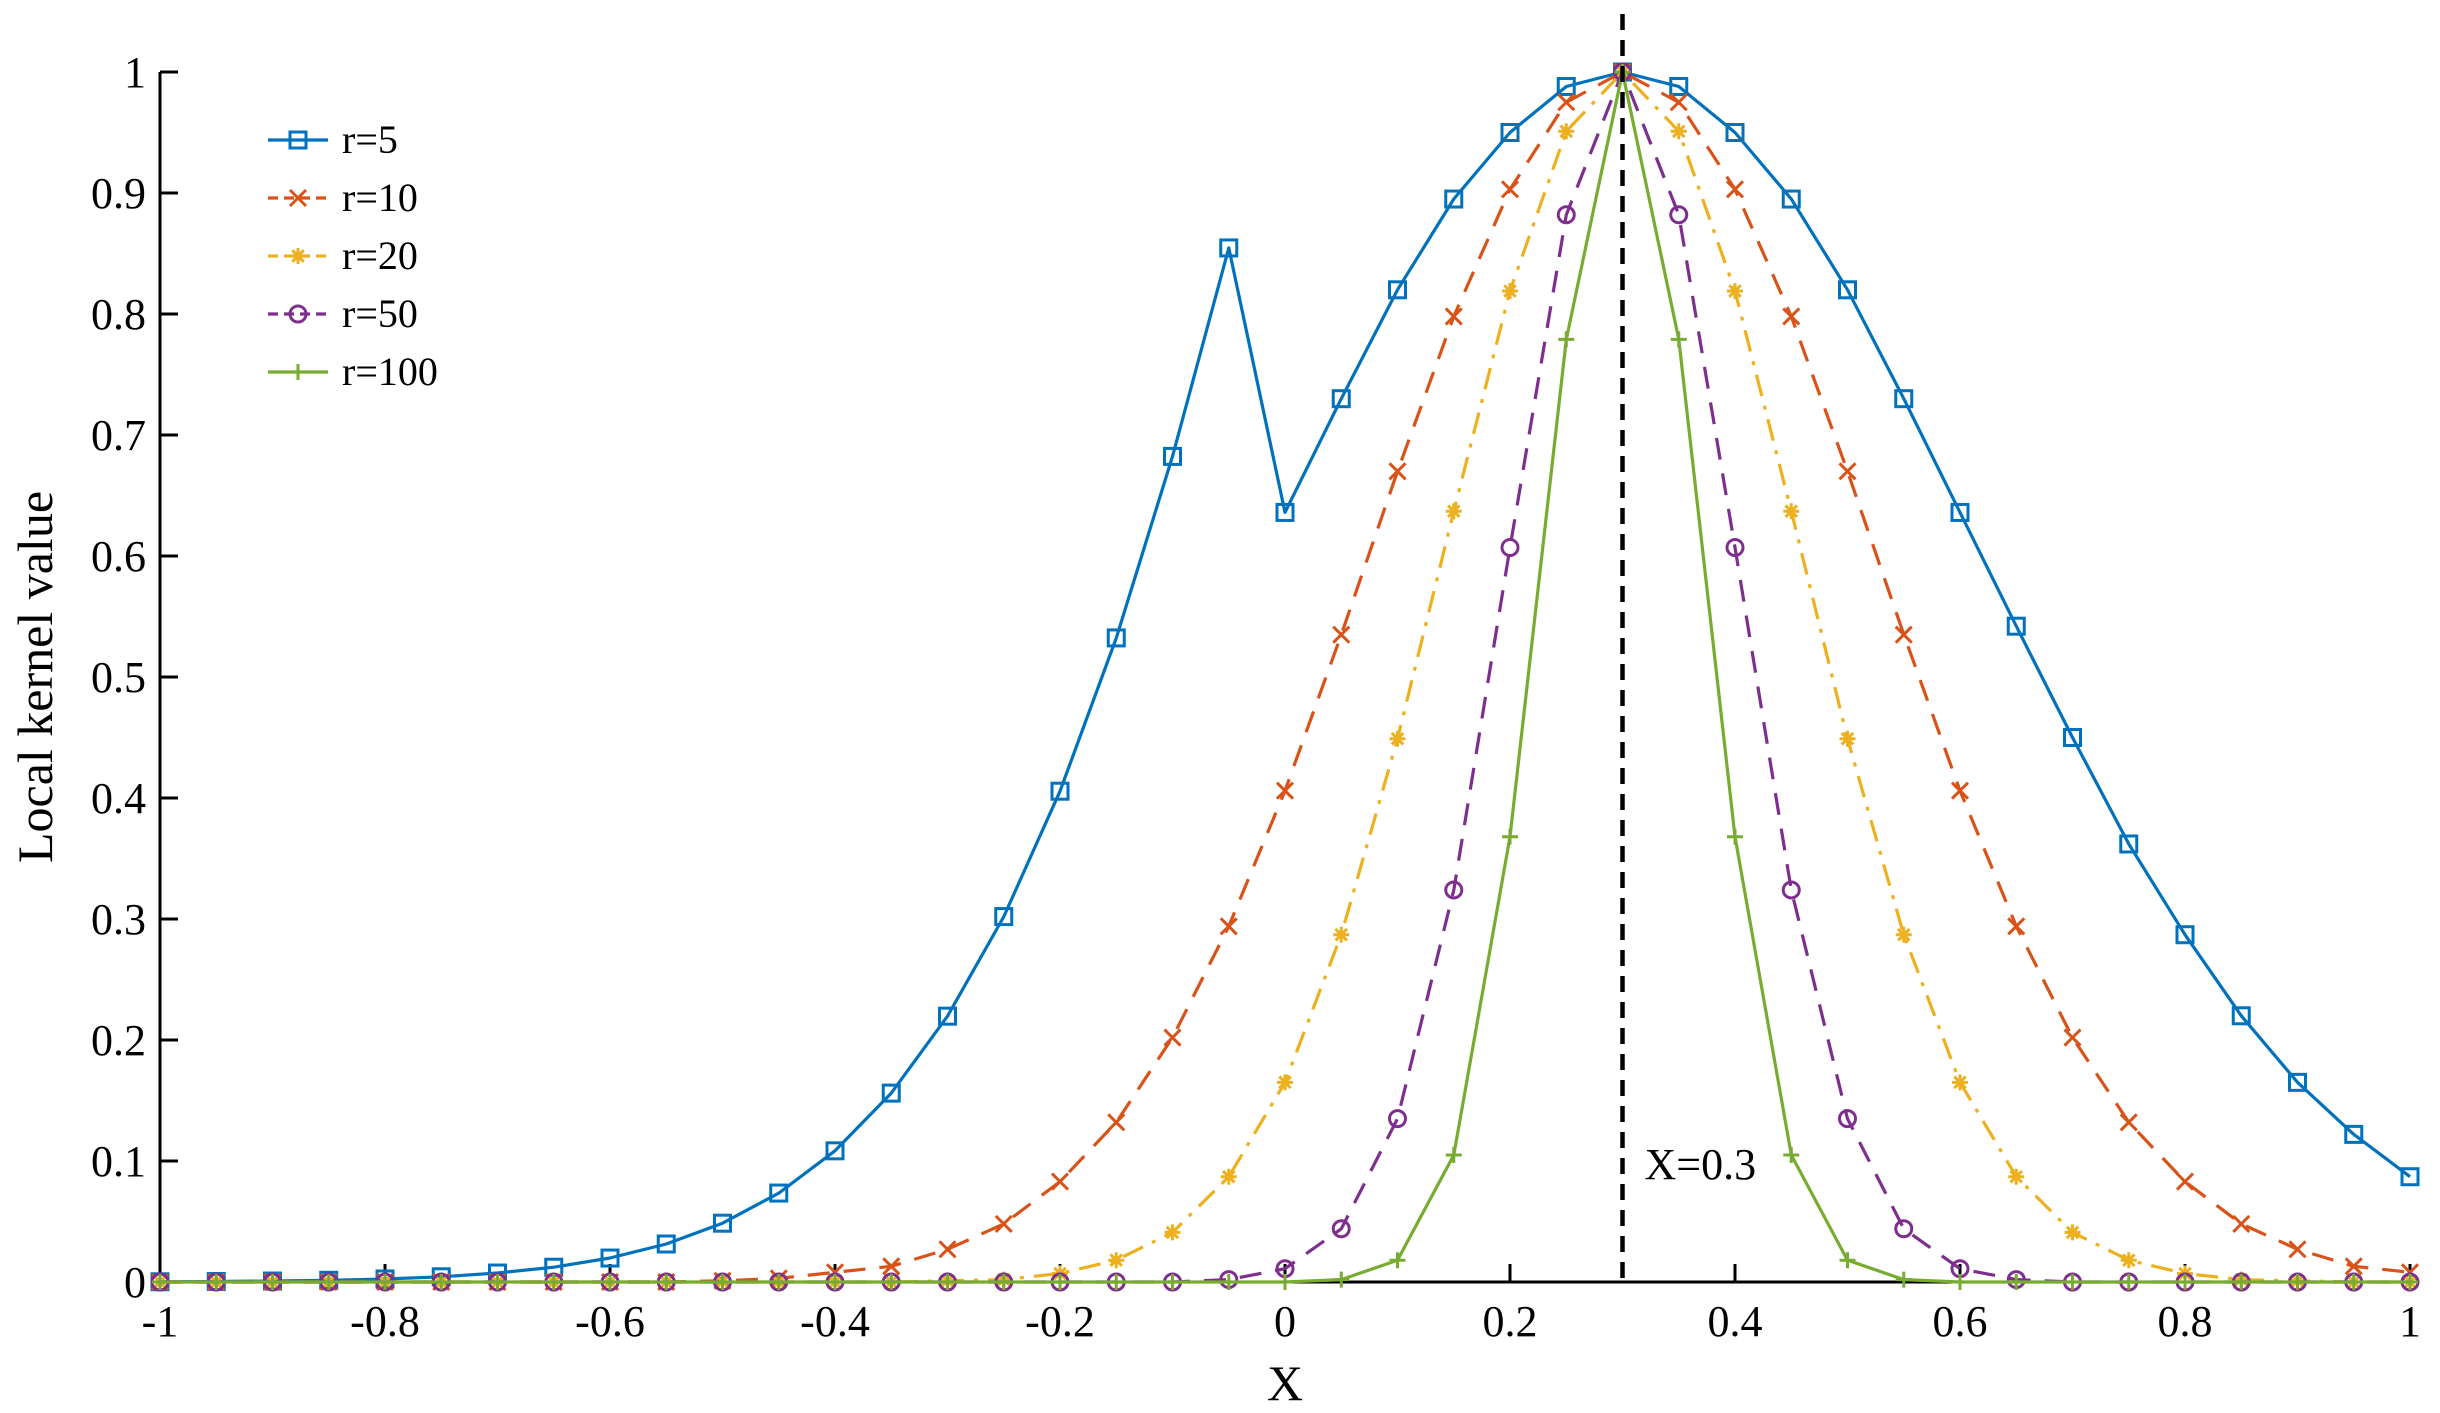 The width and height of the screenshot is (2440, 1413). Describe the element at coordinates (118, 677) in the screenshot. I see `y-tick-label: 0.5` at that location.